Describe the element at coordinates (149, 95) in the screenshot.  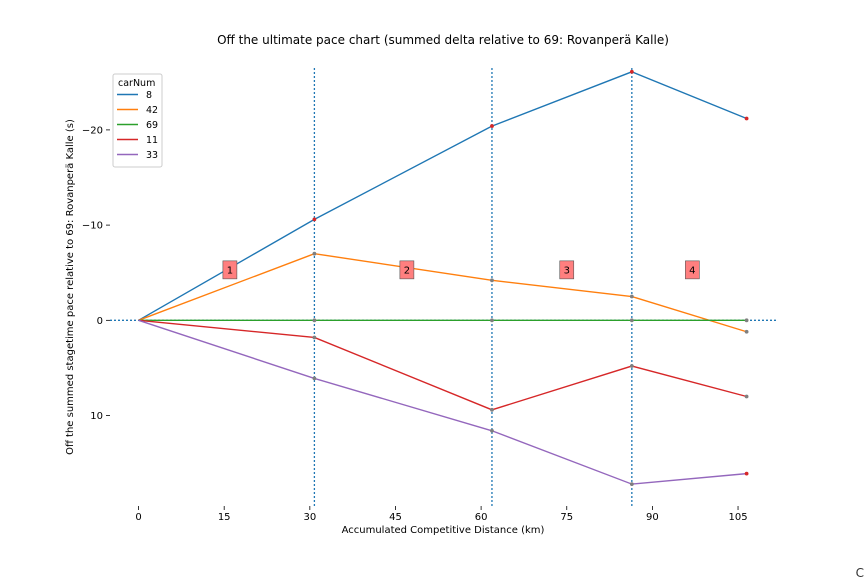
I see `legend-label-8: 8` at that location.